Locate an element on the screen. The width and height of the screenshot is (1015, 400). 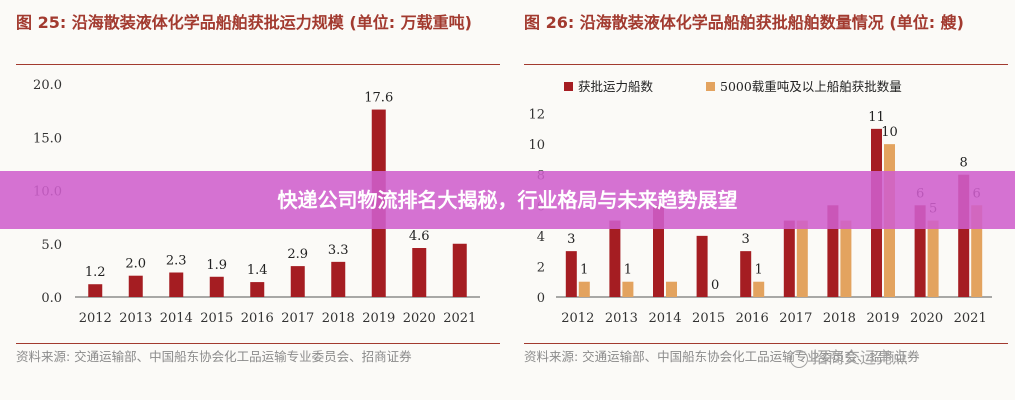
y-tick-label: 12 is located at coordinates (536, 115).